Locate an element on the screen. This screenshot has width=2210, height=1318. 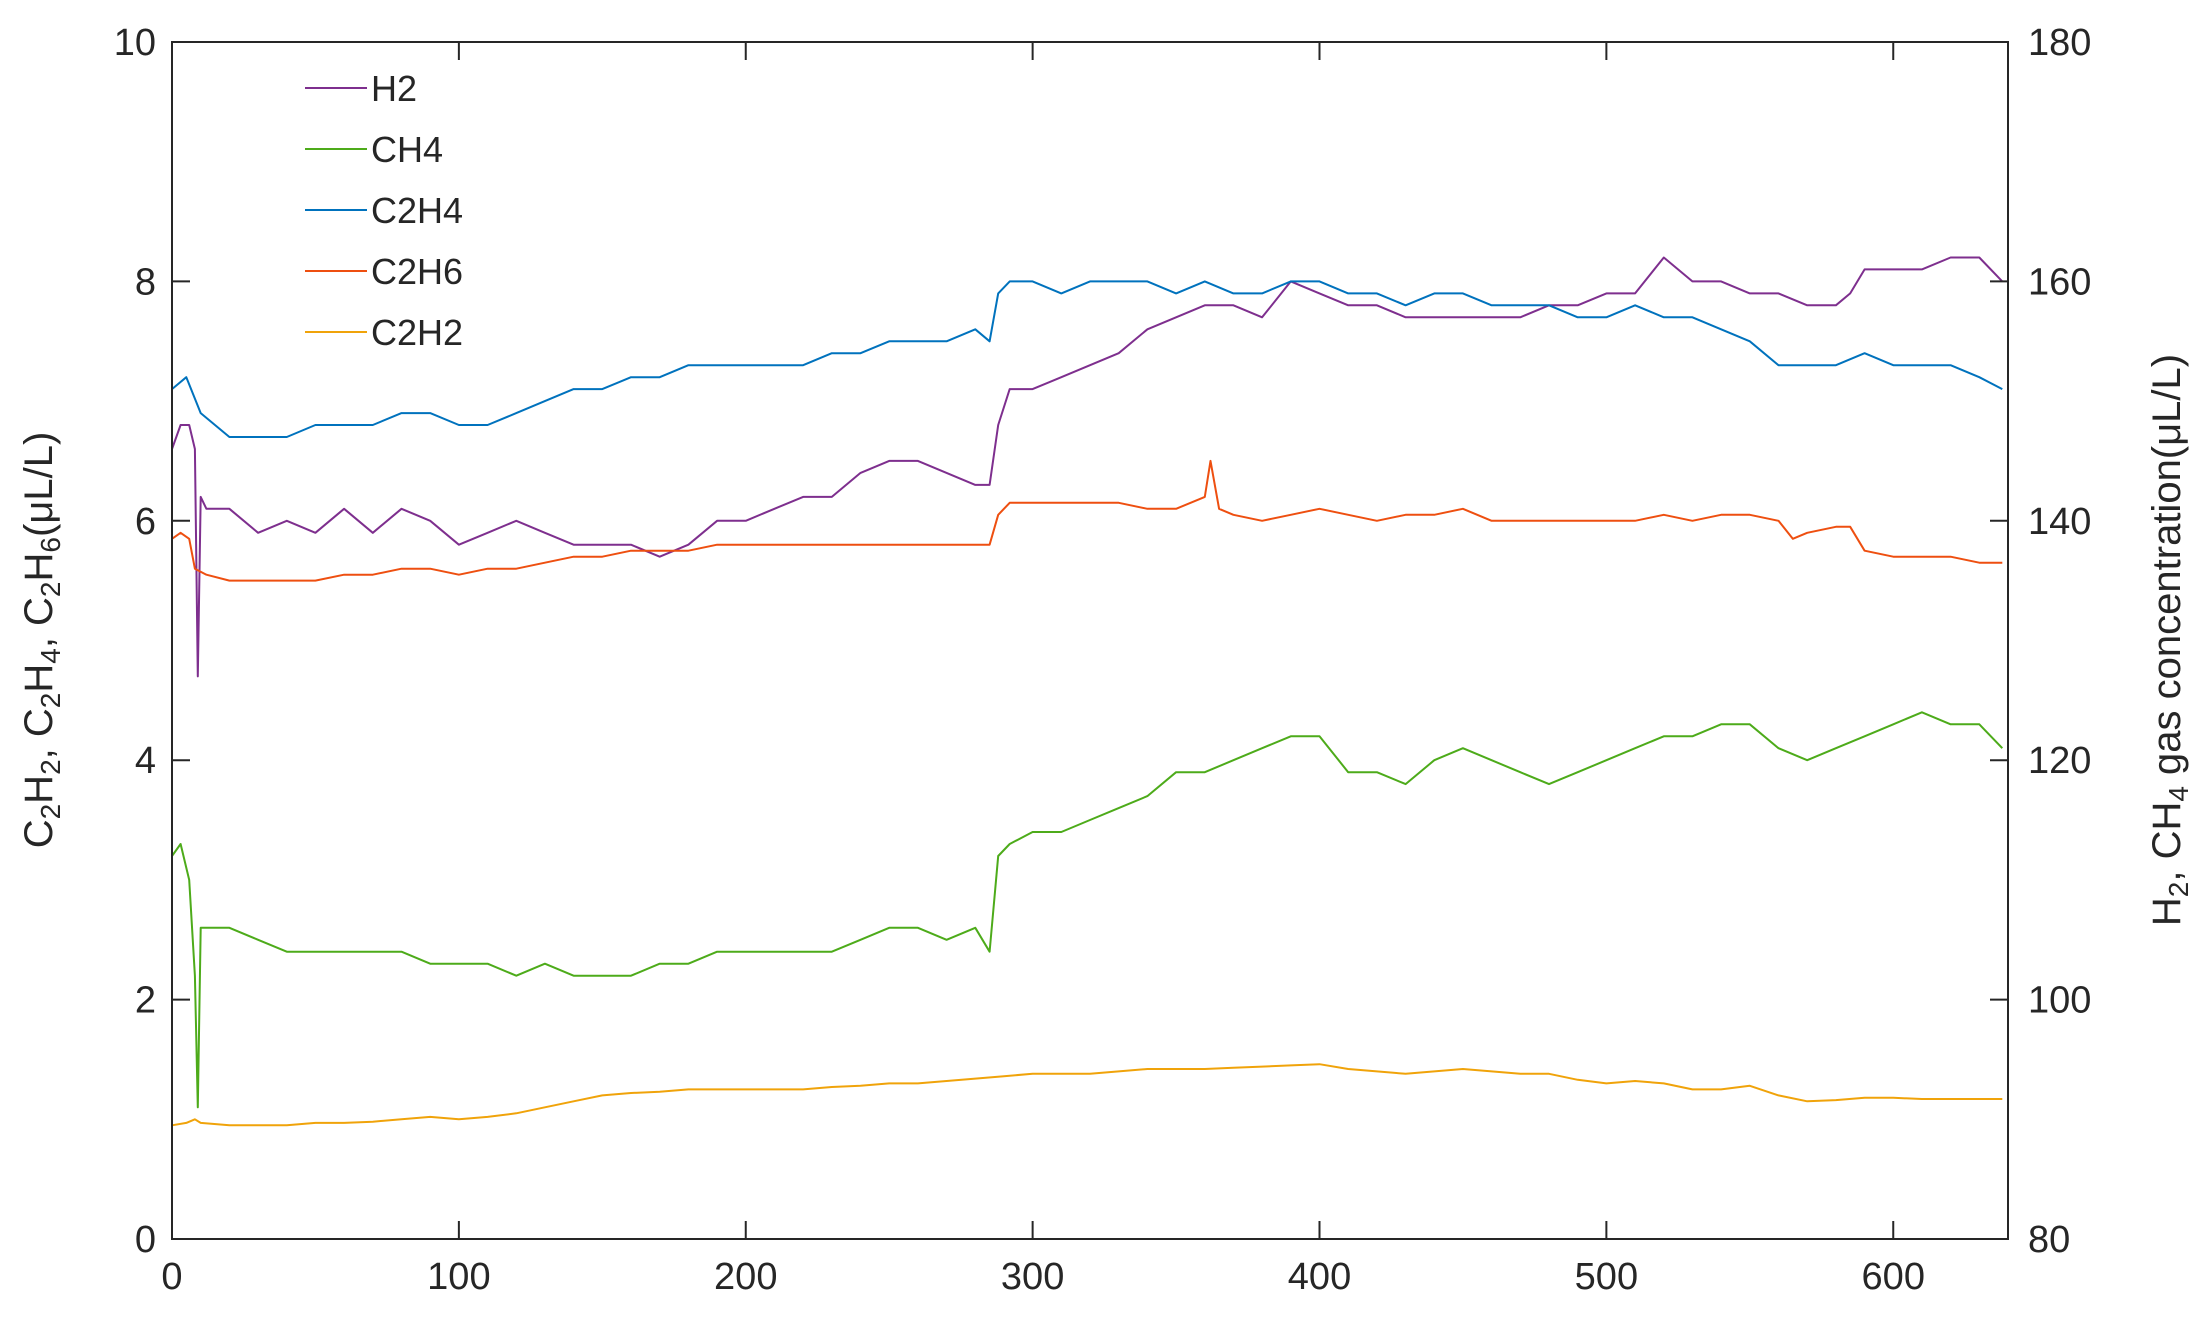
x-tick-label: 300 is located at coordinates (1032, 1277).